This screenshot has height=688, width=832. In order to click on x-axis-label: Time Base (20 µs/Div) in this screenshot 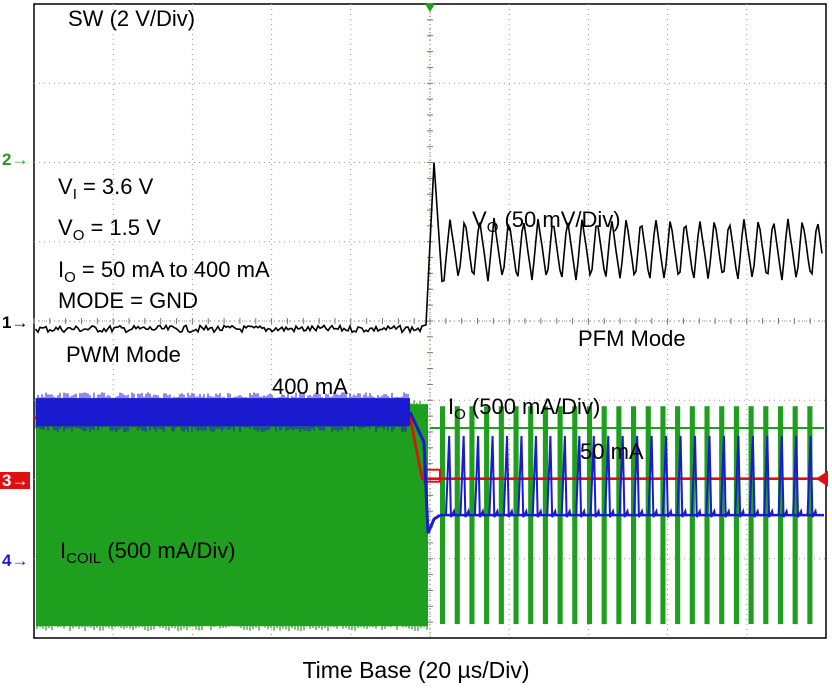, I will do `click(416, 670)`.